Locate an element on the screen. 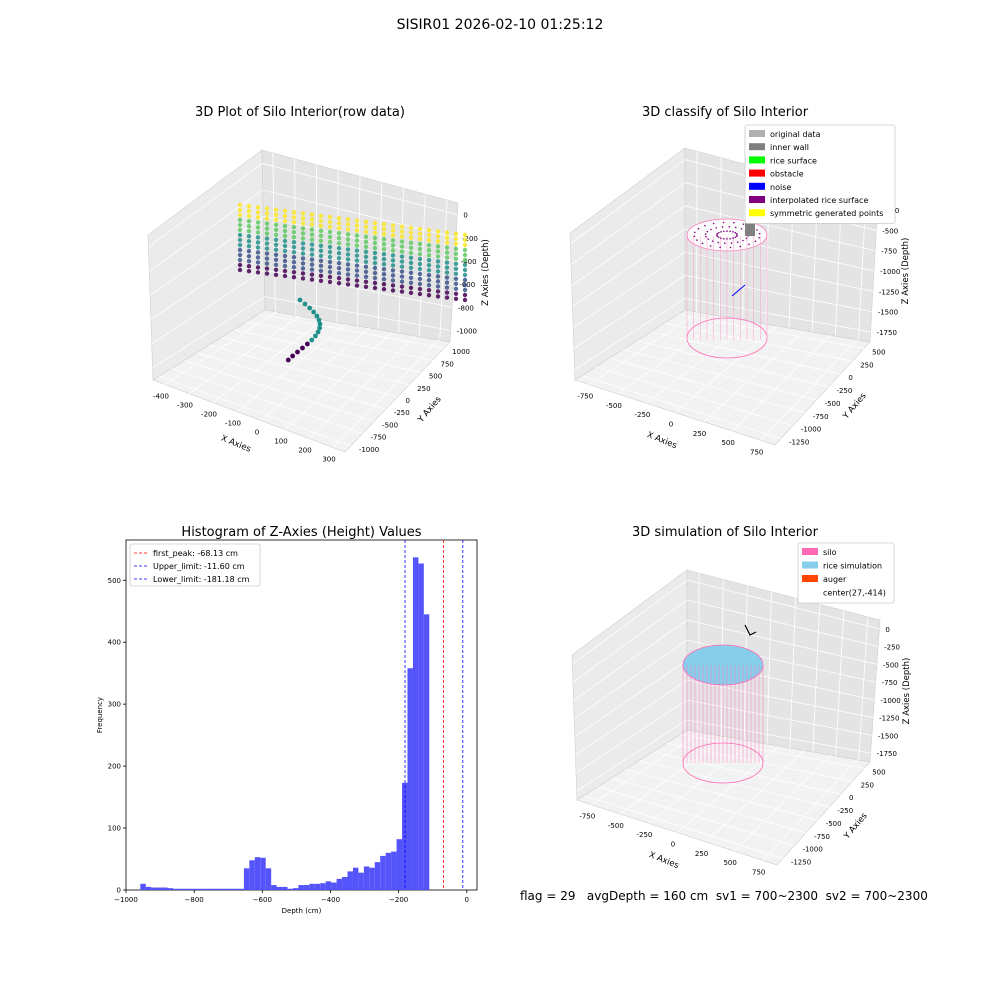  classify-legend-swatch is located at coordinates (757, 133).